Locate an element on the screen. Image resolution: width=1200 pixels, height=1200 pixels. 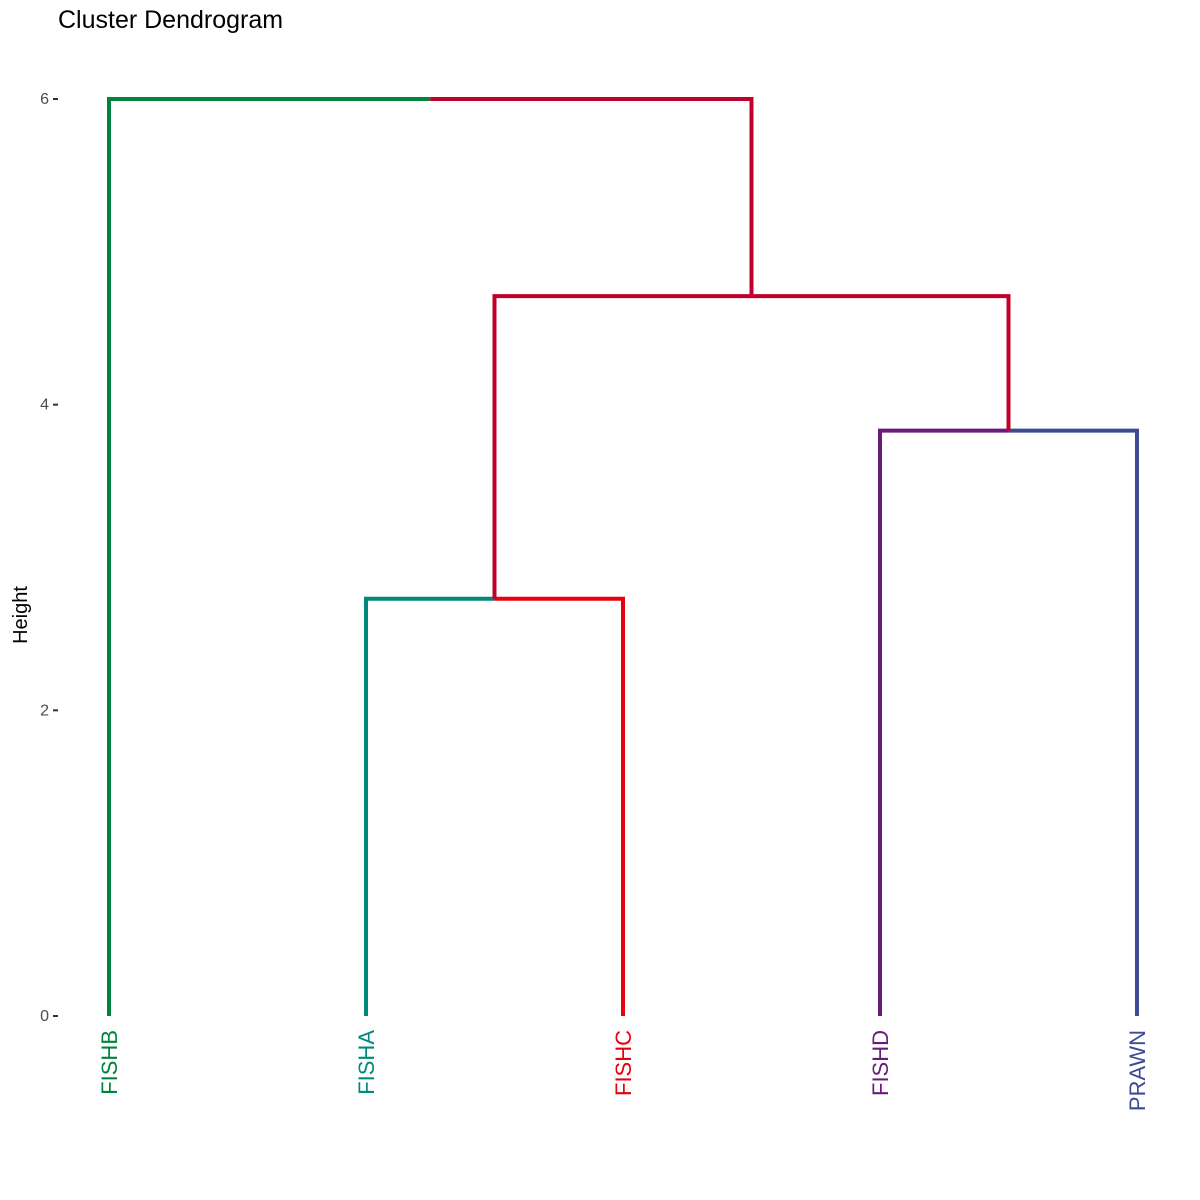
y-tick-label-0: 0 is located at coordinates (44, 1016).